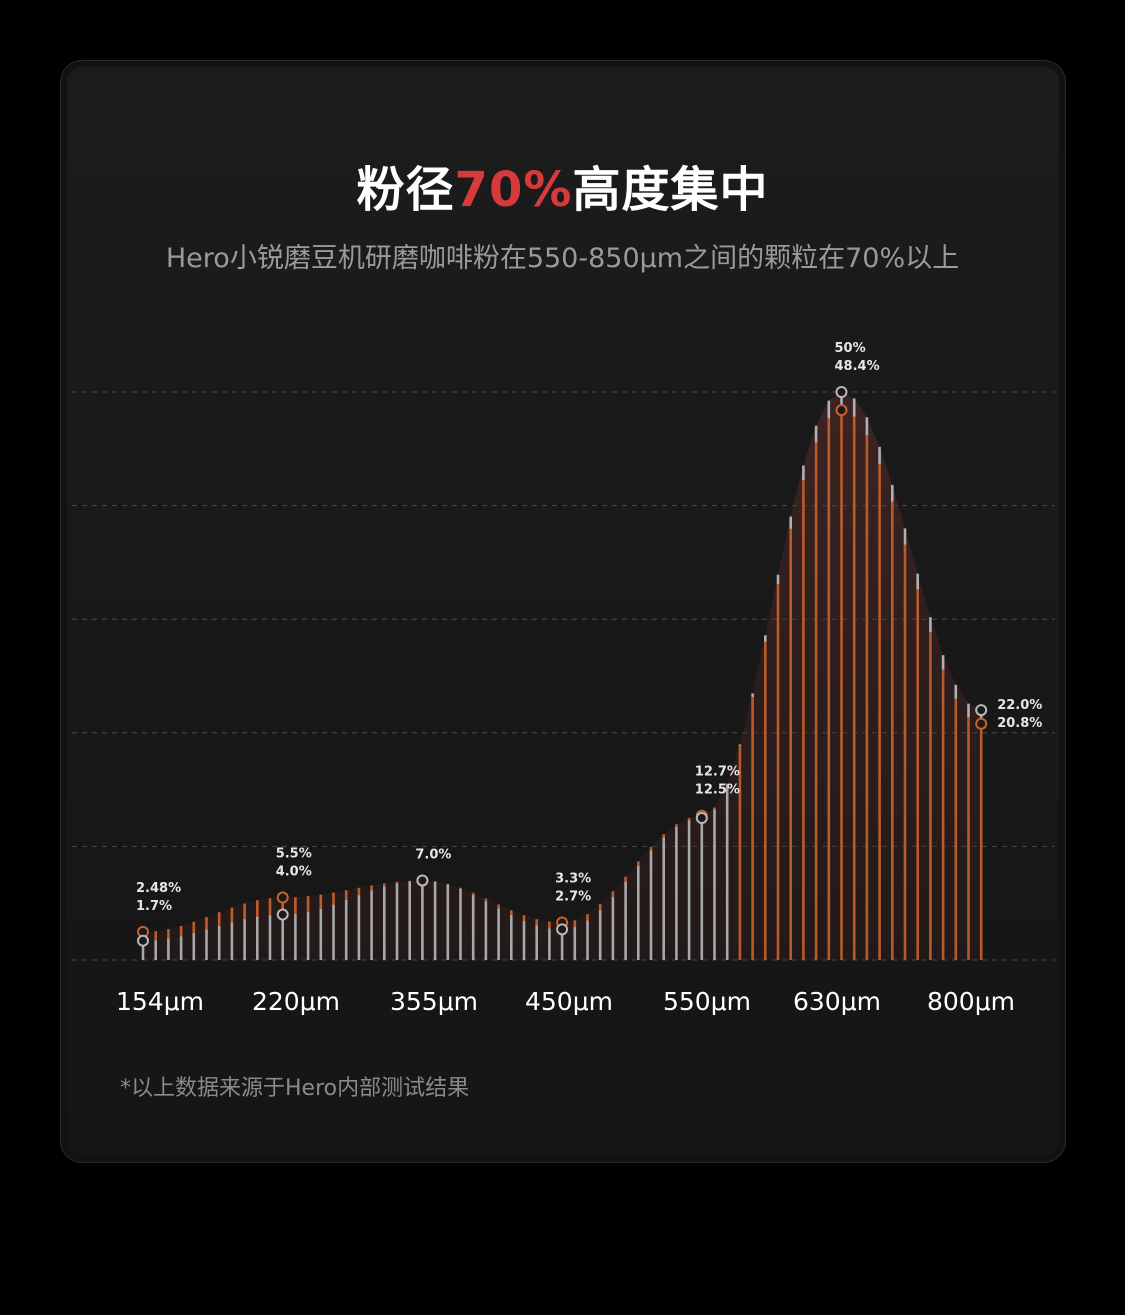  I want to click on x-axis-ticks: 154μm 220μm 355μm 450μm 550μm 630μm 800μm, so click(565, 1001).